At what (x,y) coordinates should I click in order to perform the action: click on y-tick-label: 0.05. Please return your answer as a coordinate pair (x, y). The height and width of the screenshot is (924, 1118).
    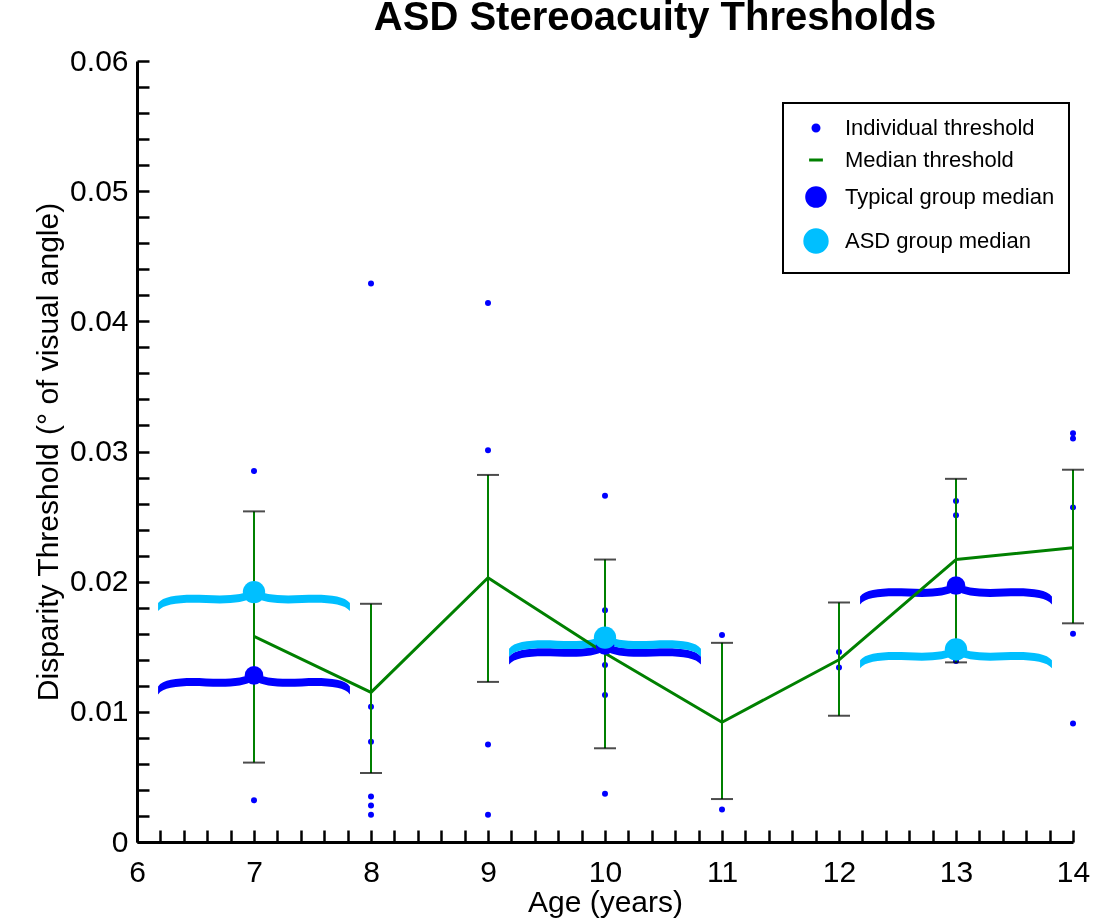
    Looking at the image, I should click on (99, 190).